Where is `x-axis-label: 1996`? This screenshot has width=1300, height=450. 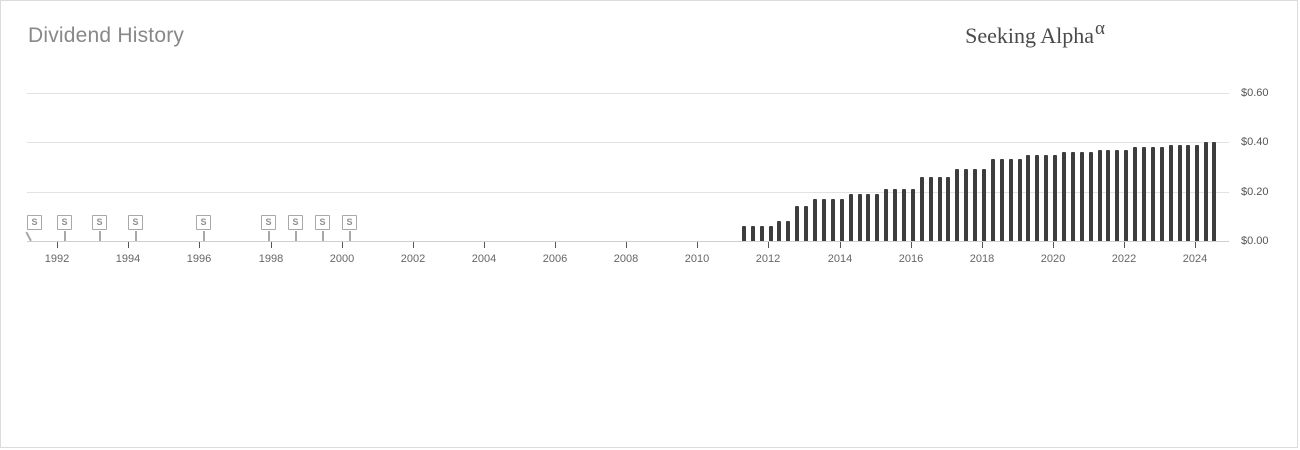
x-axis-label: 1996 is located at coordinates (199, 259).